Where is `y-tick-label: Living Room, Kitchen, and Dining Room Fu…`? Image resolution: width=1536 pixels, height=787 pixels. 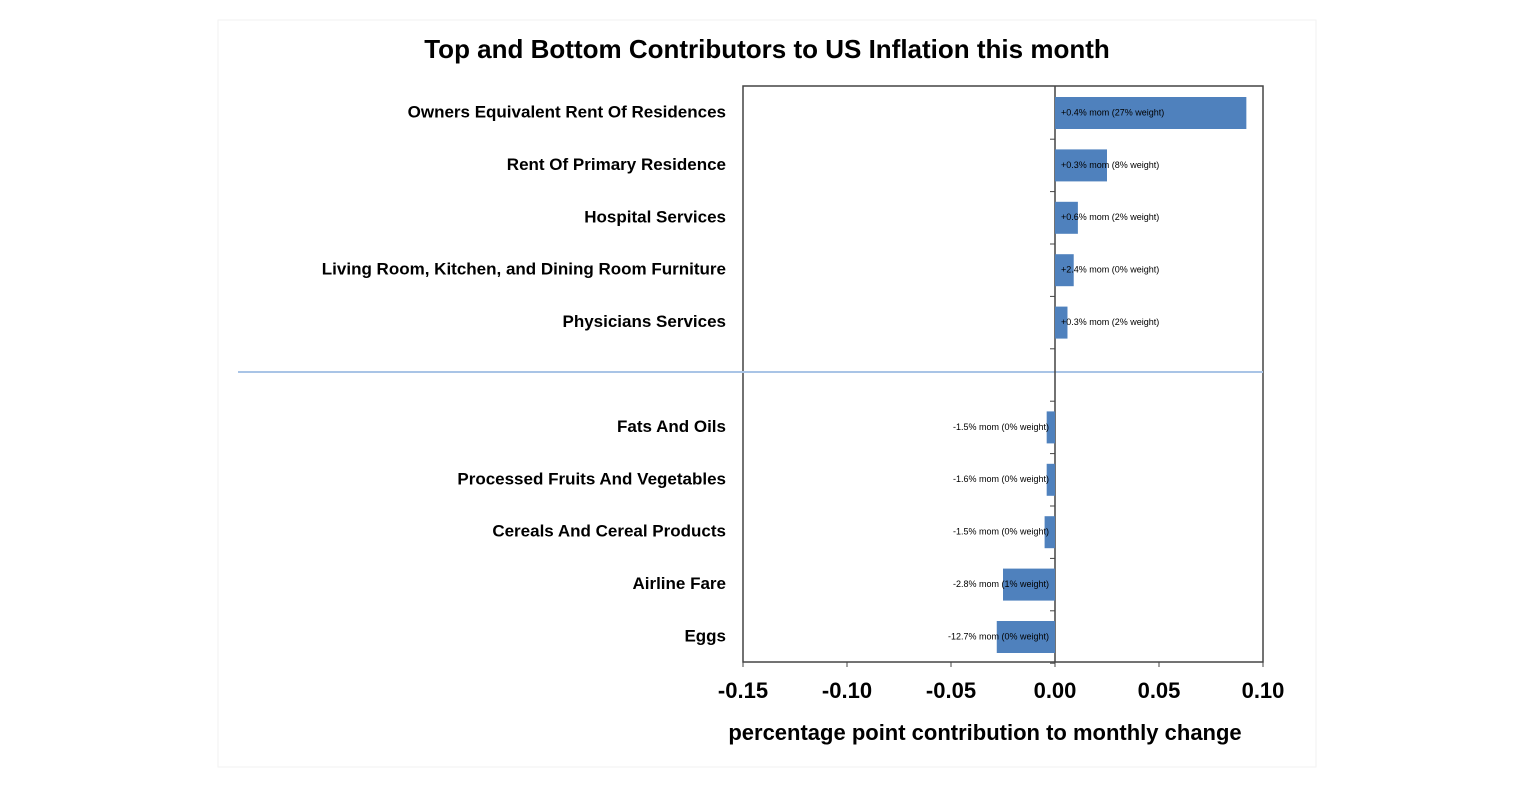
y-tick-label: Living Room, Kitchen, and Dining Room Fu… is located at coordinates (524, 269).